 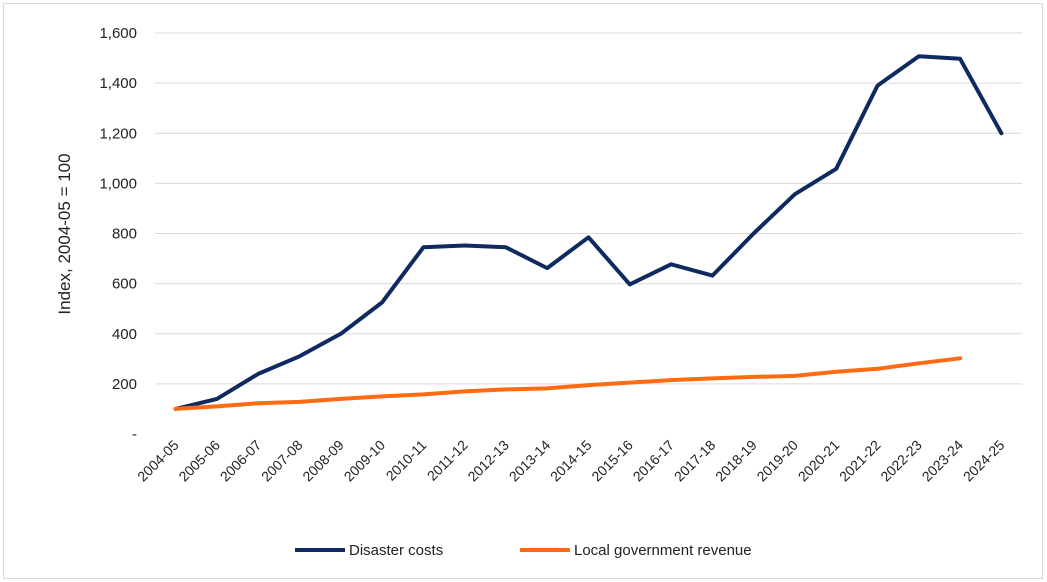 I want to click on x-tick-label: 2006-07, so click(x=241, y=461).